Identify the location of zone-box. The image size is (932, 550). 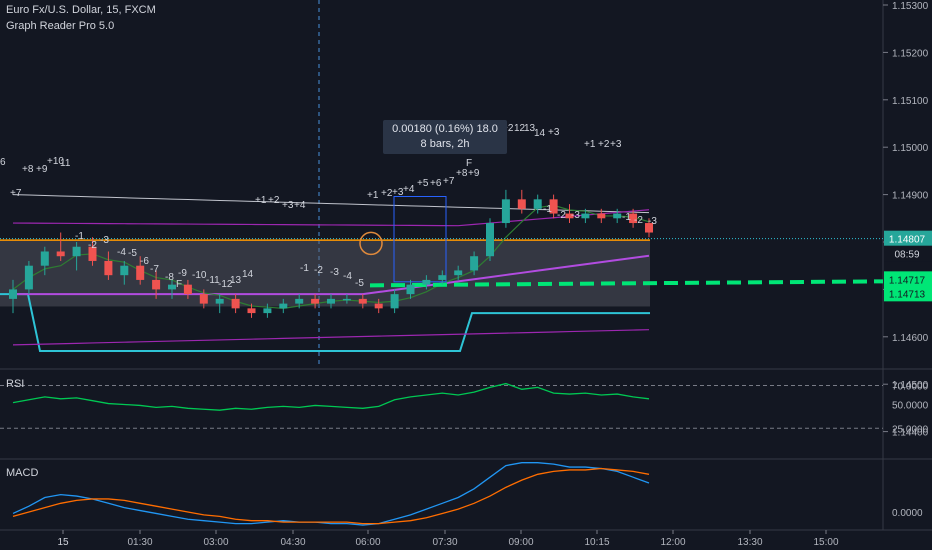
(325, 273).